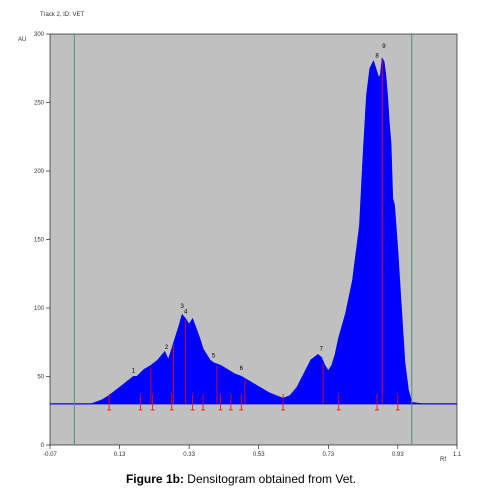 This screenshot has height=504, width=482. I want to click on y-tick-label-1: 0, so click(43, 446).